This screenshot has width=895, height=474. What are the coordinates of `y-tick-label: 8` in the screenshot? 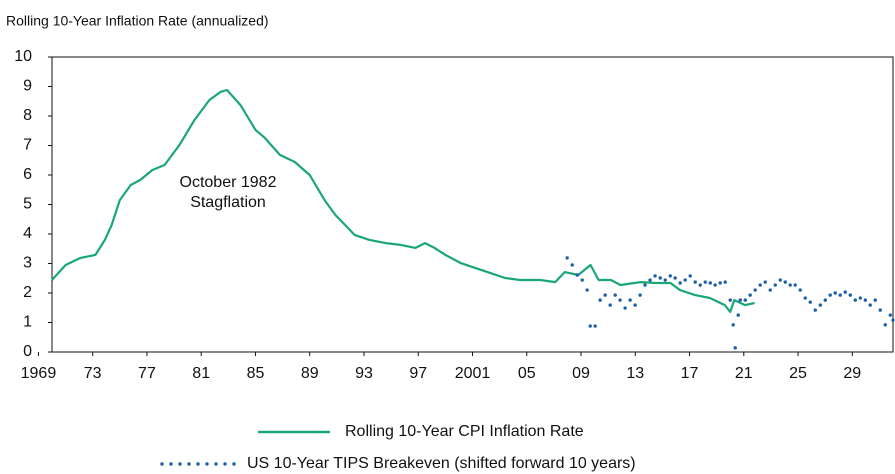 It's located at (27, 115).